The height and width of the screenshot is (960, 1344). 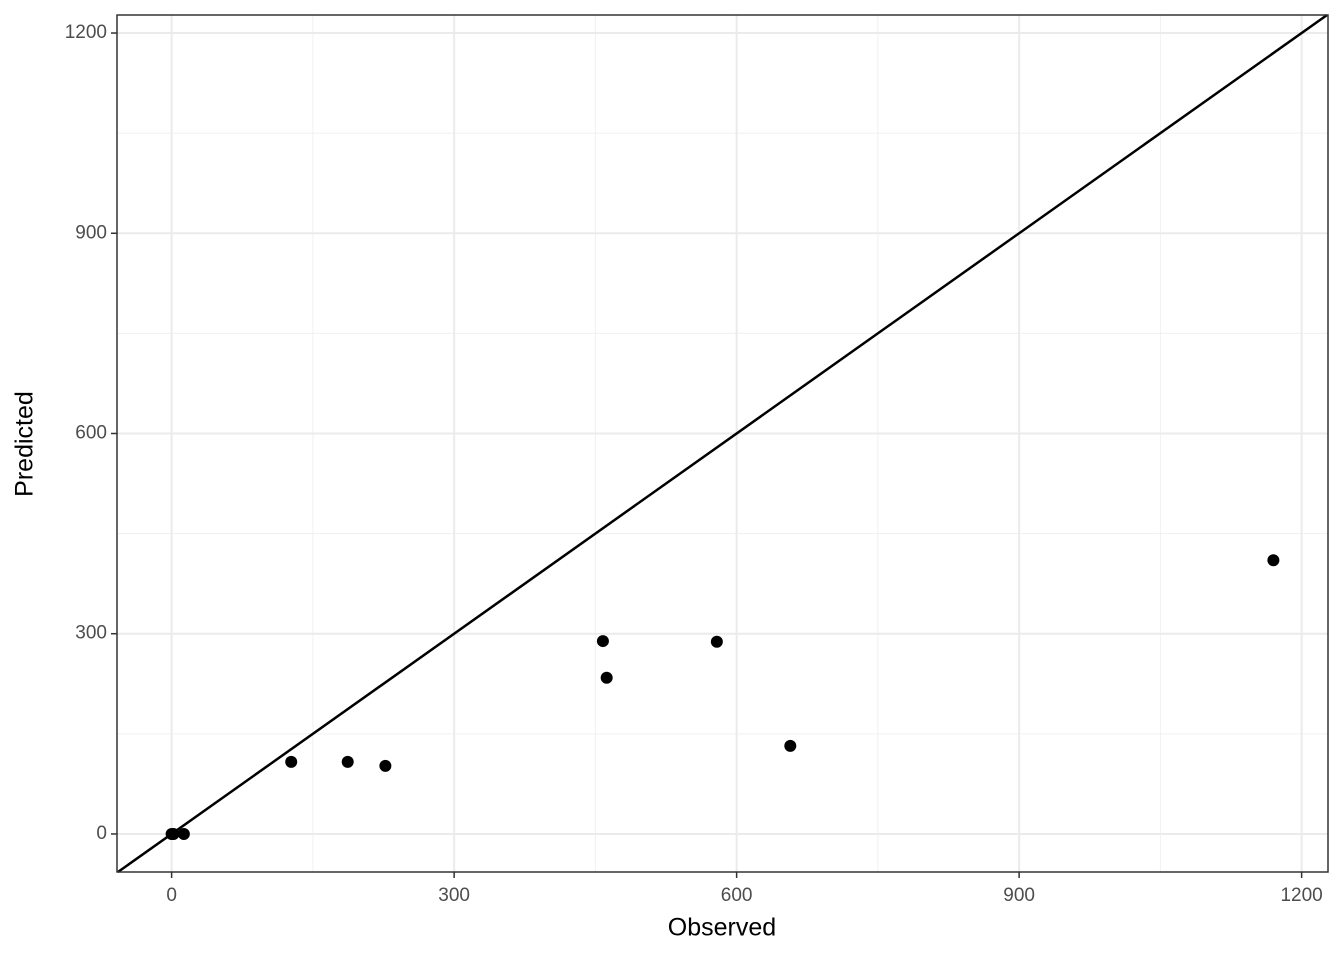 What do you see at coordinates (25, 444) in the screenshot?
I see `y-axis-label: Predicted` at bounding box center [25, 444].